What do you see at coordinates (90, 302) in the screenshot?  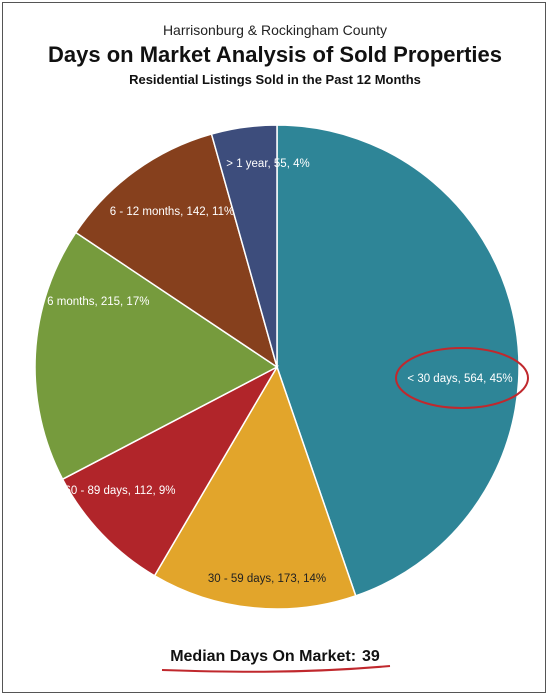 I see `slice-data-label: 3 - 6 months, 215, 17%` at bounding box center [90, 302].